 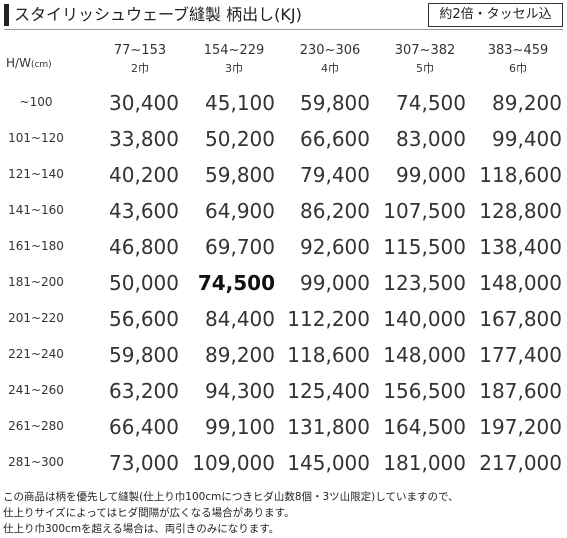 What do you see at coordinates (234, 68) in the screenshot?
I see `column-width: 3巾` at bounding box center [234, 68].